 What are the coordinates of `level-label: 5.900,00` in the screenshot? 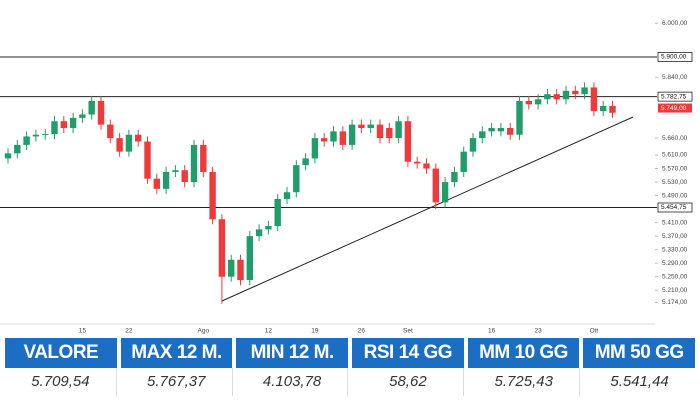 It's located at (674, 57).